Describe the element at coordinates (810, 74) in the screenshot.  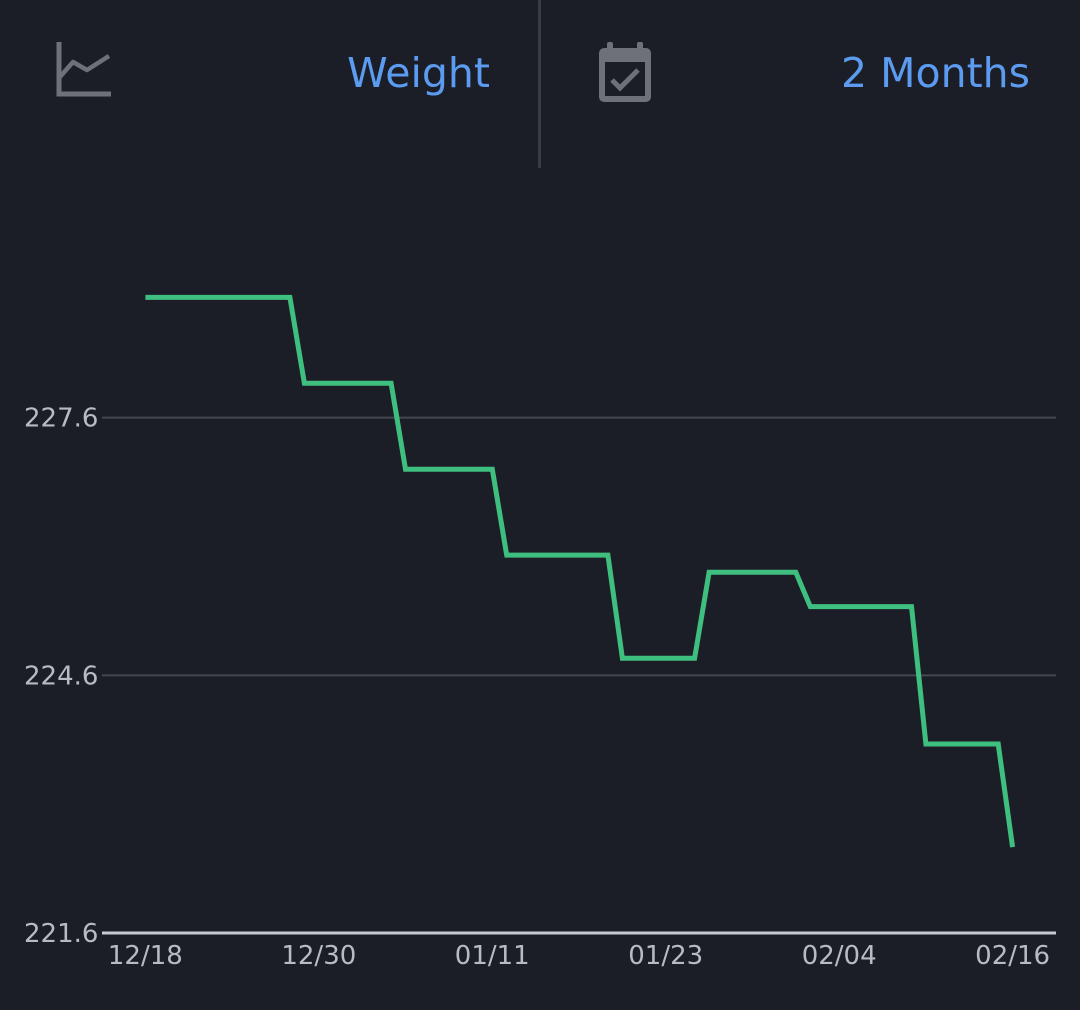
I see `range-selector-button: 2 Months` at that location.